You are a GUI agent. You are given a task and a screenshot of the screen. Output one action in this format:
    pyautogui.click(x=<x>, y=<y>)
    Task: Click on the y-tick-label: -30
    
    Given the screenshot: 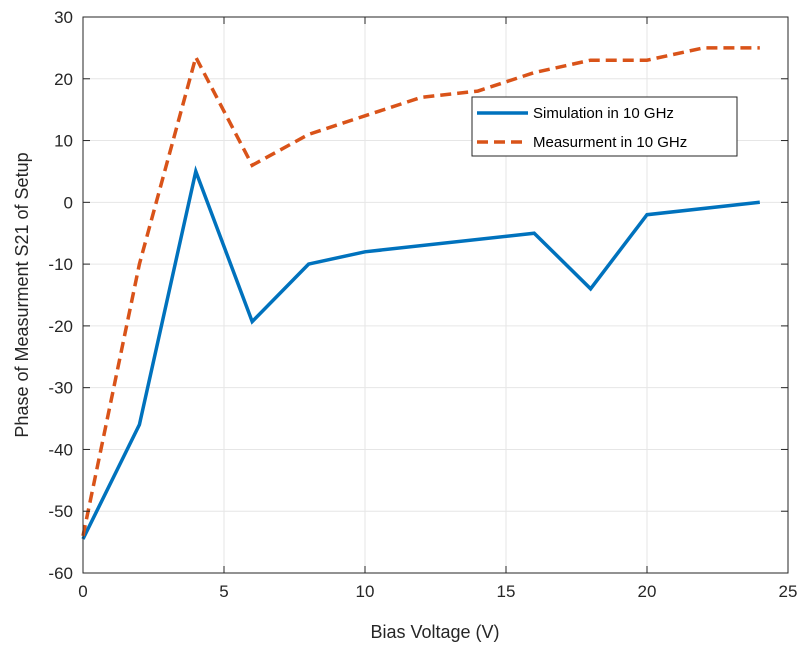 What is the action you would take?
    pyautogui.click(x=60, y=388)
    